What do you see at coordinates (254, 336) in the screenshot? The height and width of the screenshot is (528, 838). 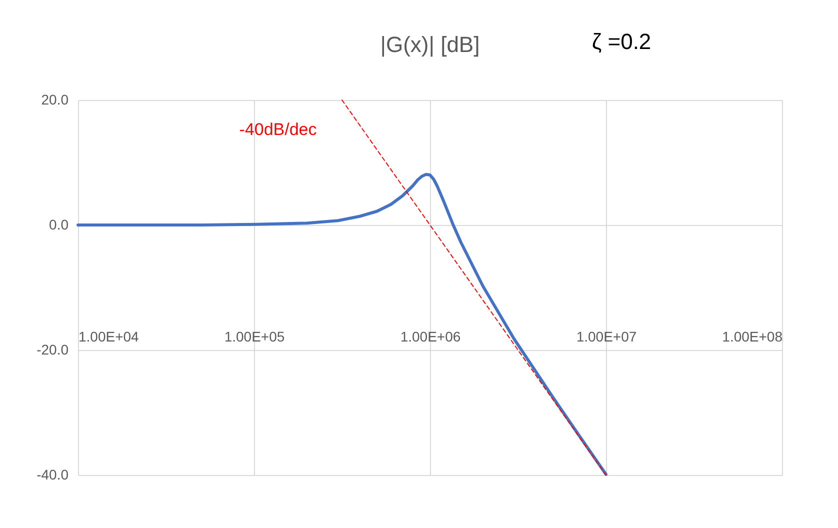 I see `x-tick-label: 1.00E+05` at bounding box center [254, 336].